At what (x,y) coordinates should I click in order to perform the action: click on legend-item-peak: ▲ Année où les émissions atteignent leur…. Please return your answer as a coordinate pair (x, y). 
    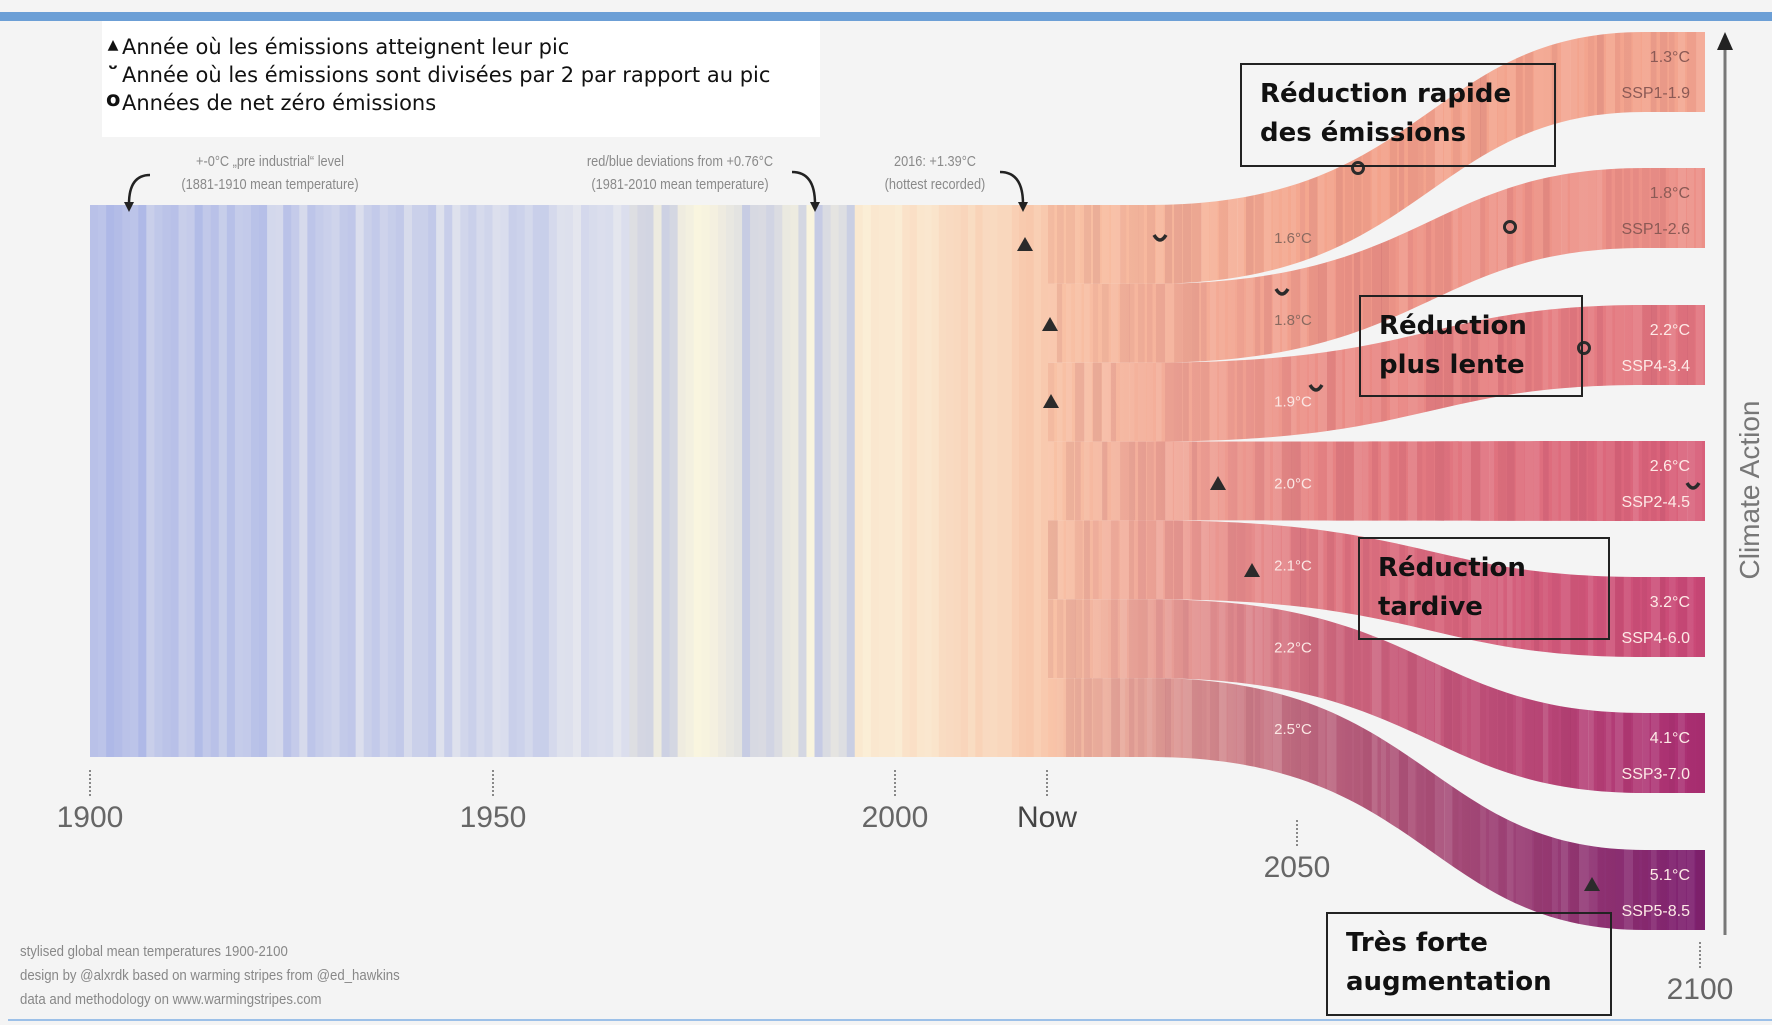
    Looking at the image, I should click on (339, 47).